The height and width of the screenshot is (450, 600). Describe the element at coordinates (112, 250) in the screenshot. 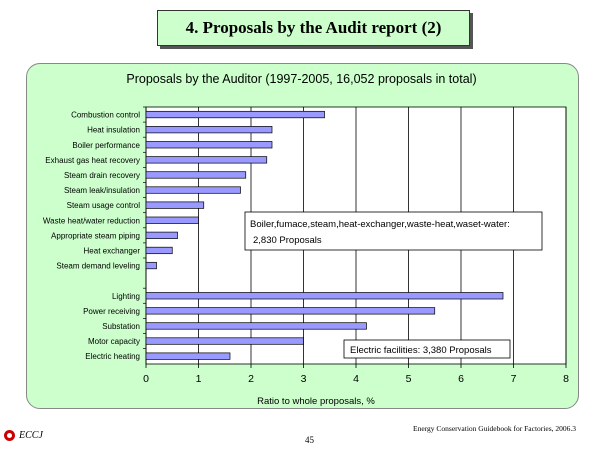

I see `category-label-0-9: Heat exchanger` at that location.